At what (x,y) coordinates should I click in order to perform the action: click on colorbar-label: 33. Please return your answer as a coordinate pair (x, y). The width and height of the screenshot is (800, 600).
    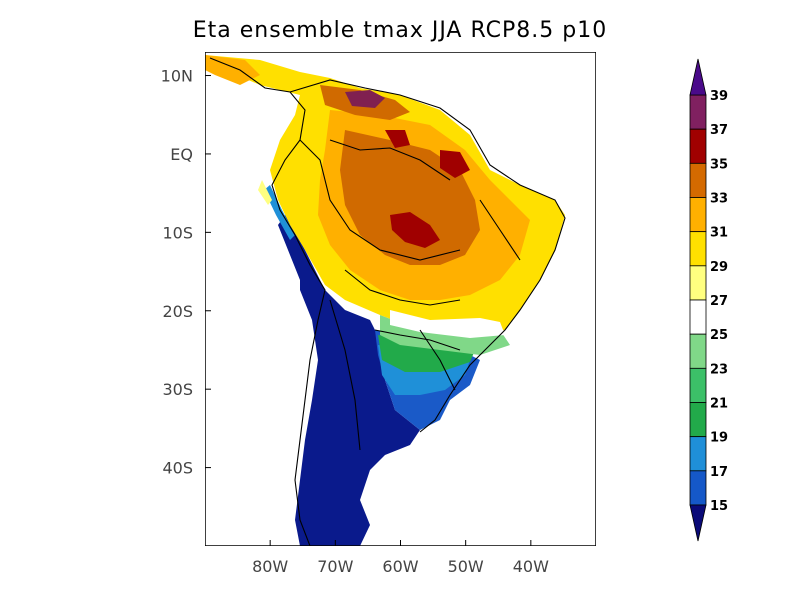
    Looking at the image, I should click on (719, 199).